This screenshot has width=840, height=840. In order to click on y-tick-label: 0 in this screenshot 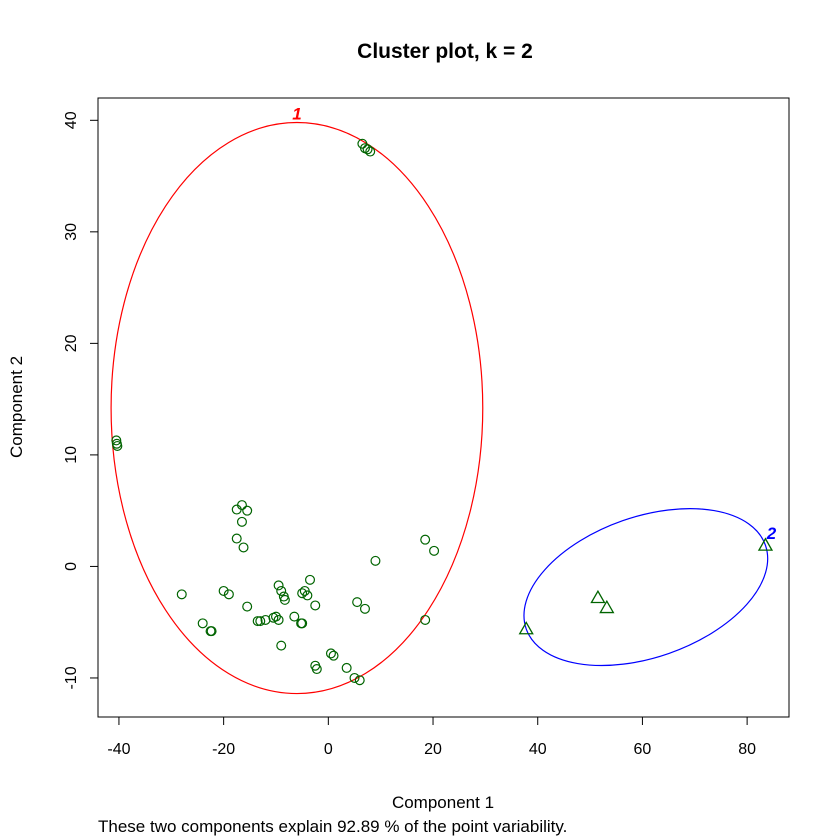, I will do `click(71, 566)`.